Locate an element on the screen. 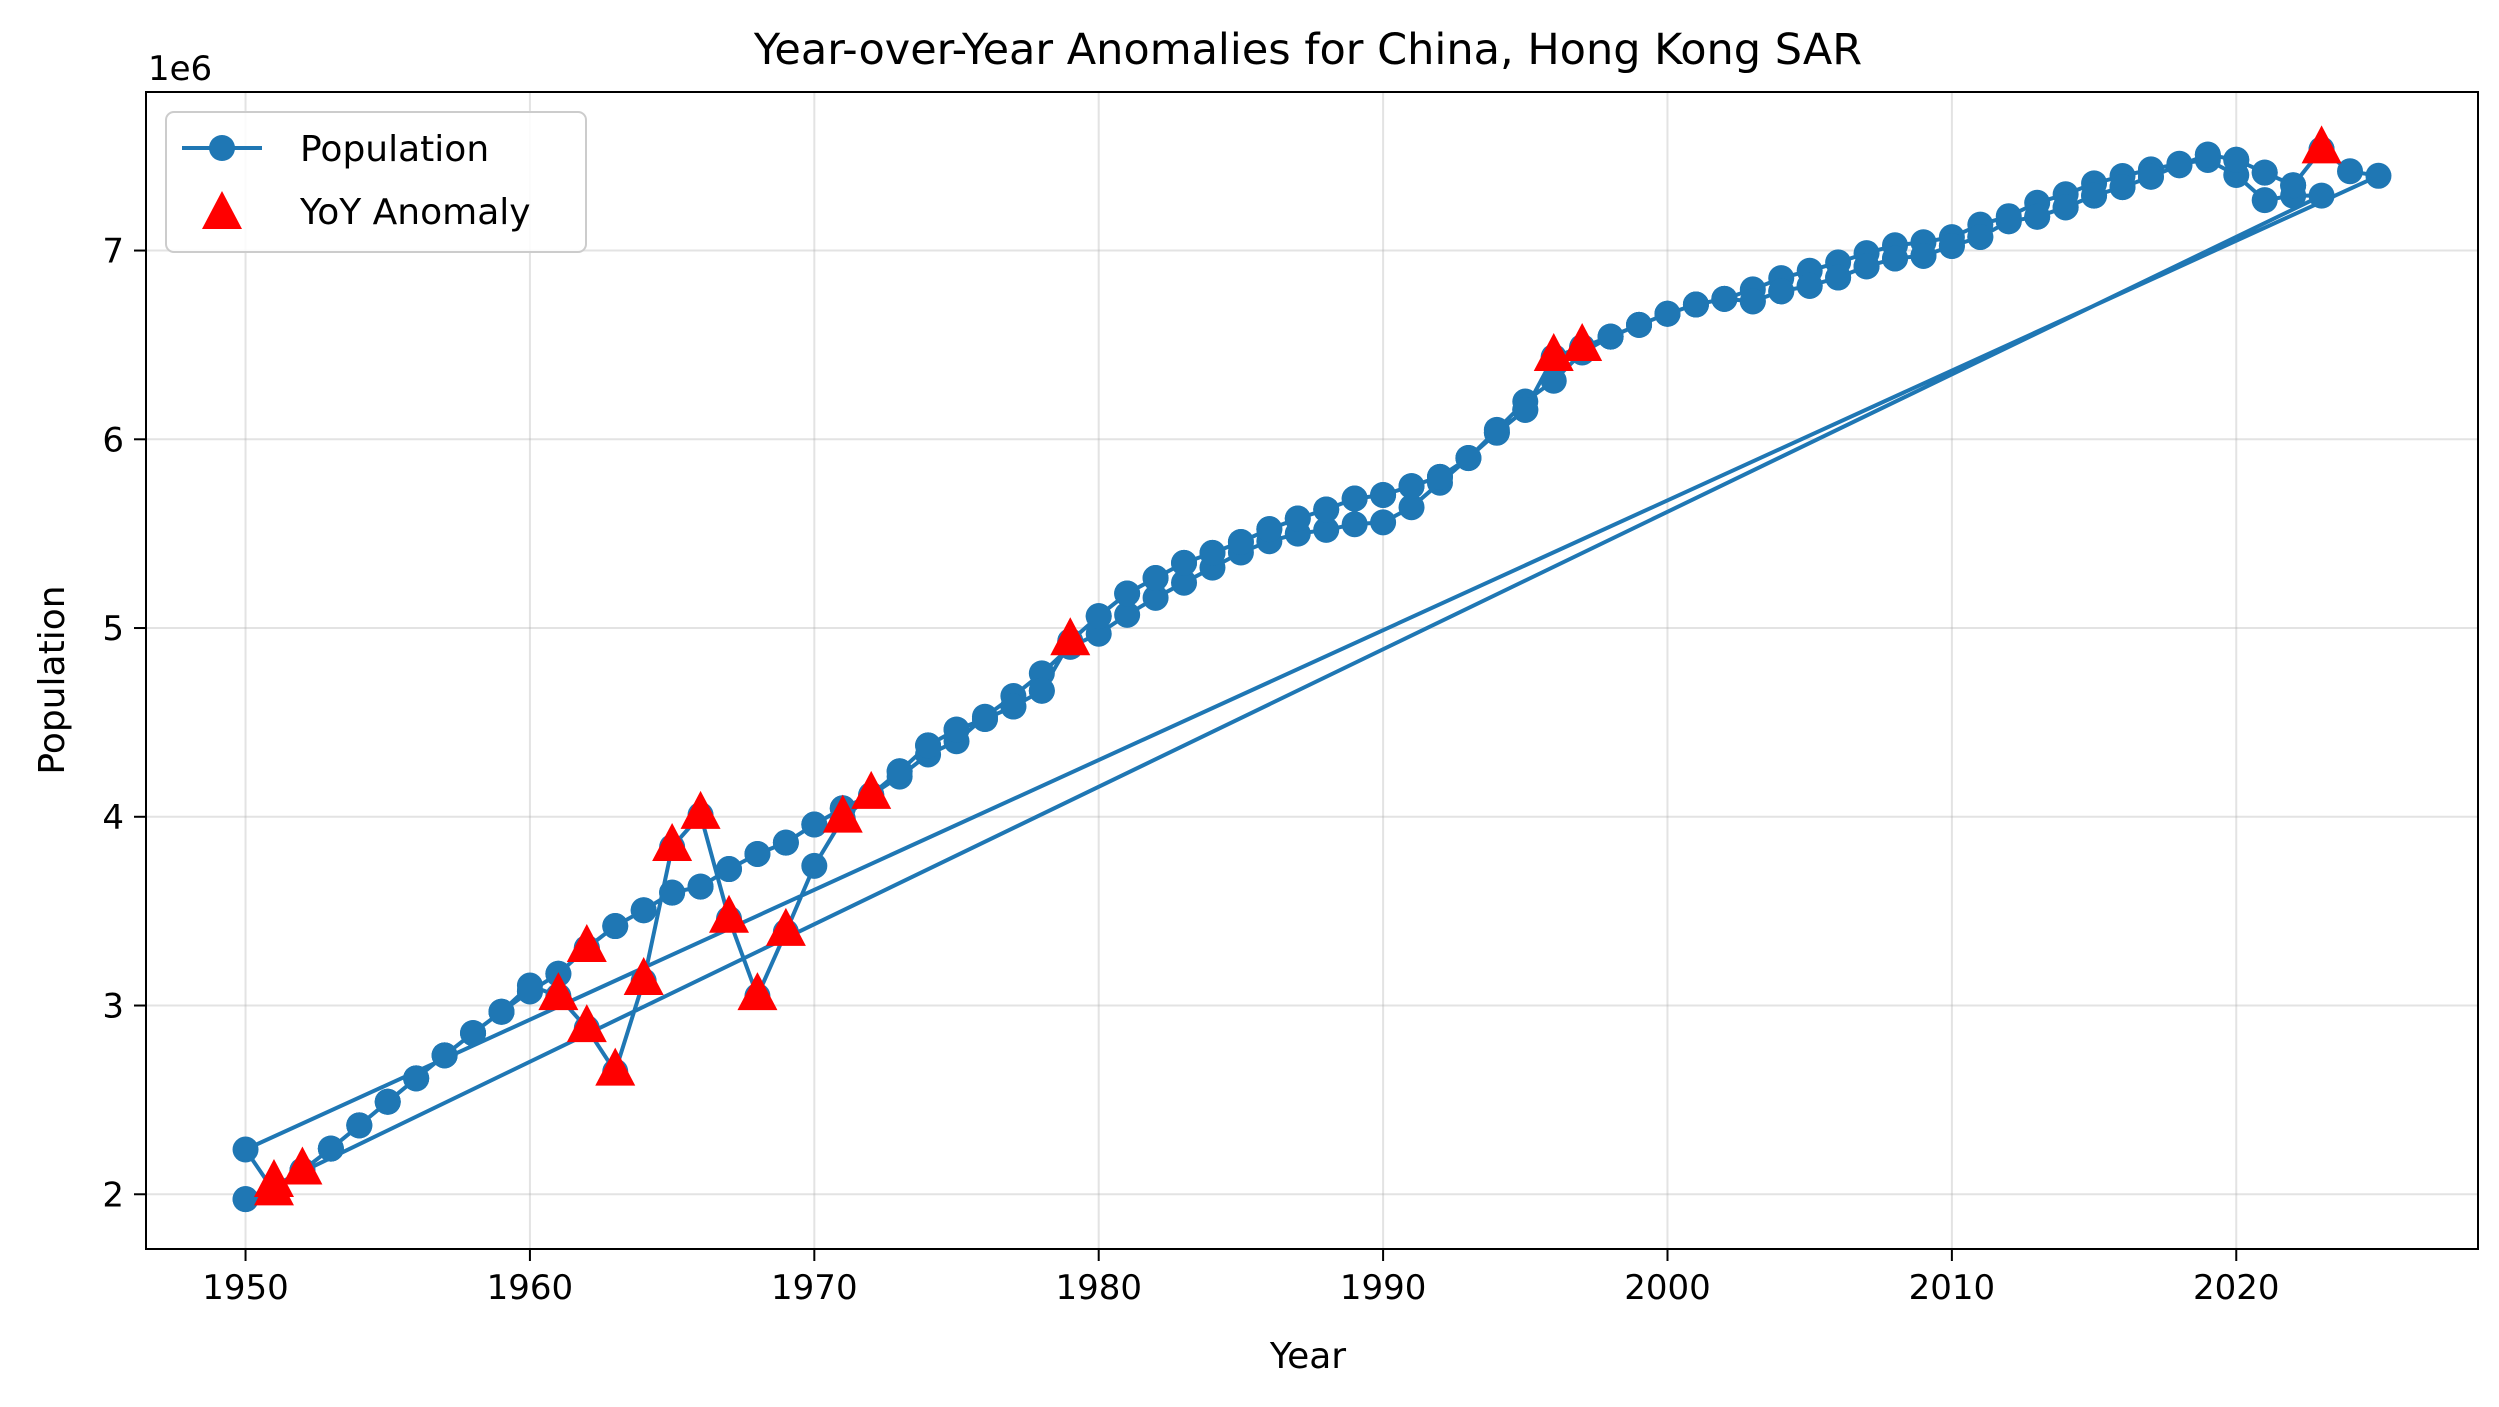 This screenshot has width=2499, height=1407. x-axis-title: Year is located at coordinates (1307, 1356).